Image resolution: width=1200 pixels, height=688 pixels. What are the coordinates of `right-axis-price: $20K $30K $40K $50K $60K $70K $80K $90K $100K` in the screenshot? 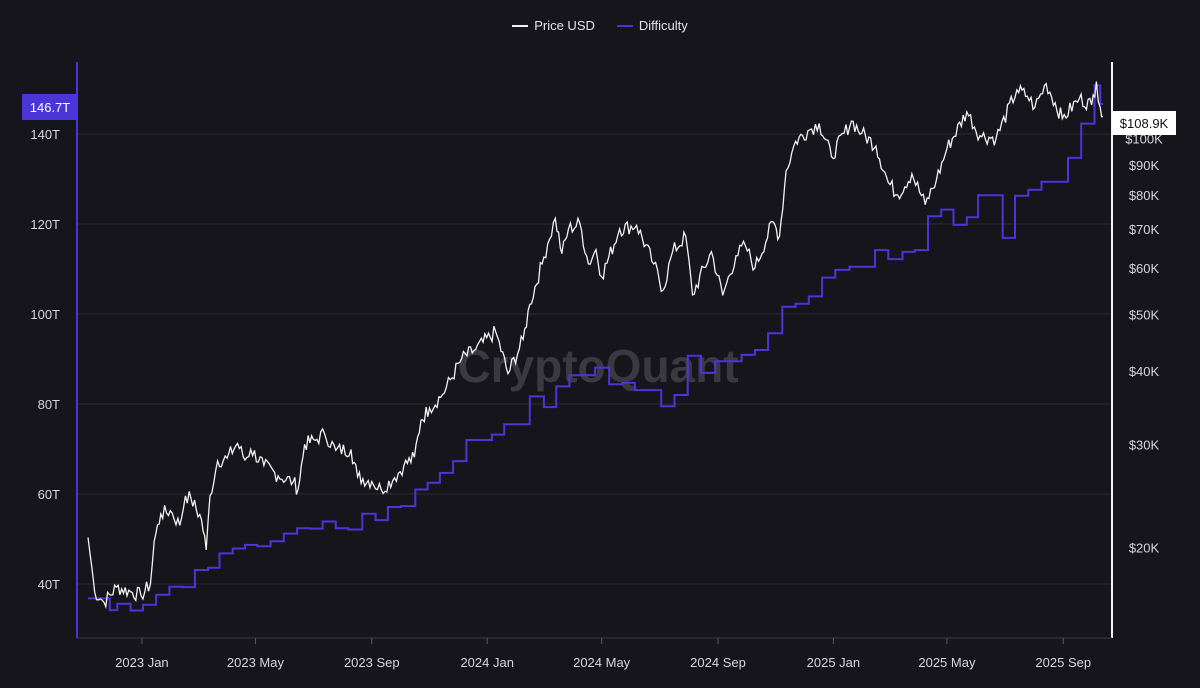 It's located at (1137, 350).